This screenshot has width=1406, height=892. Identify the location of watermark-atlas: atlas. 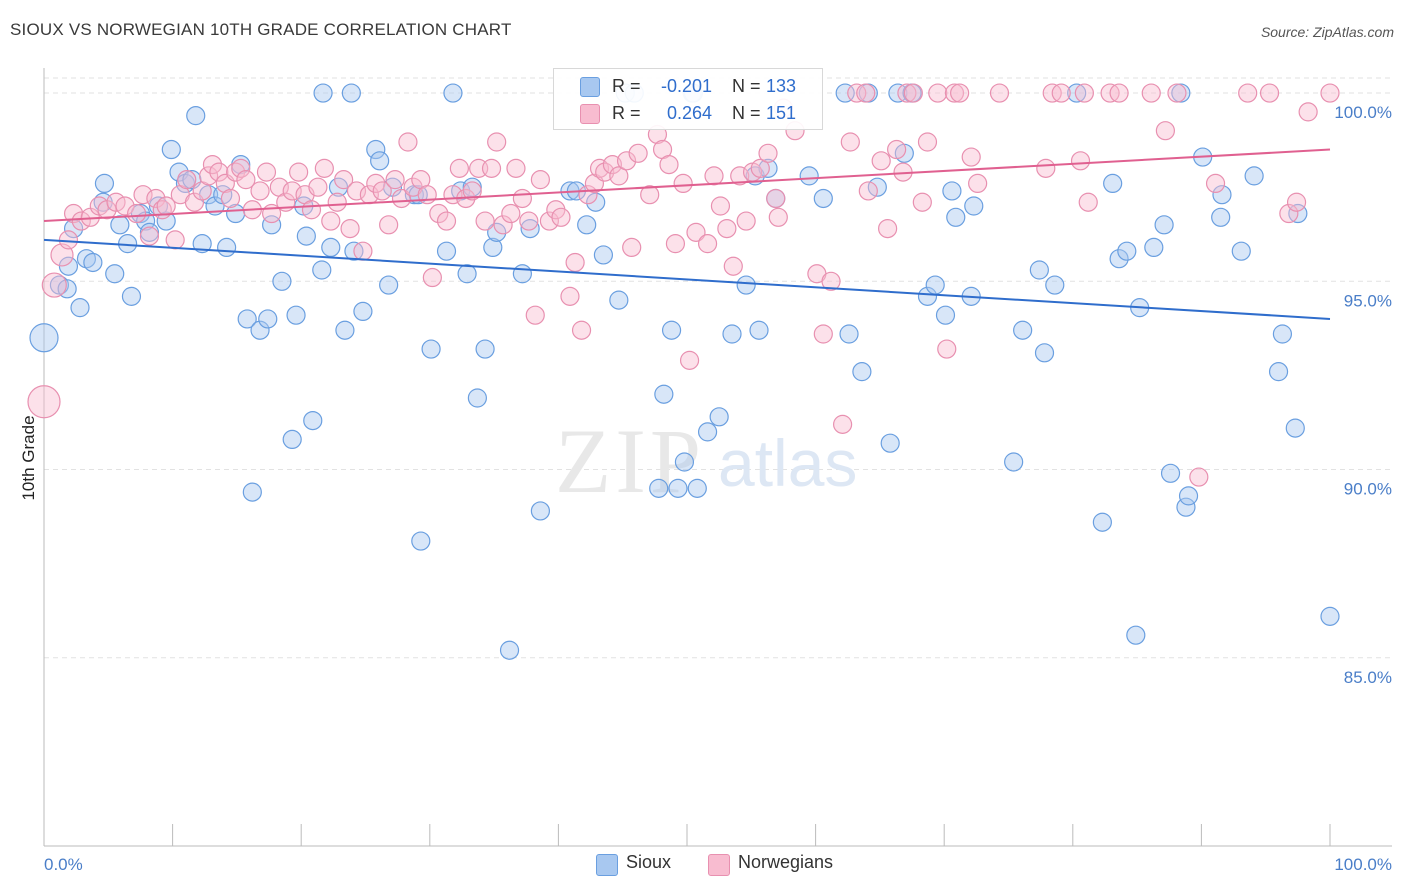
(787, 463).